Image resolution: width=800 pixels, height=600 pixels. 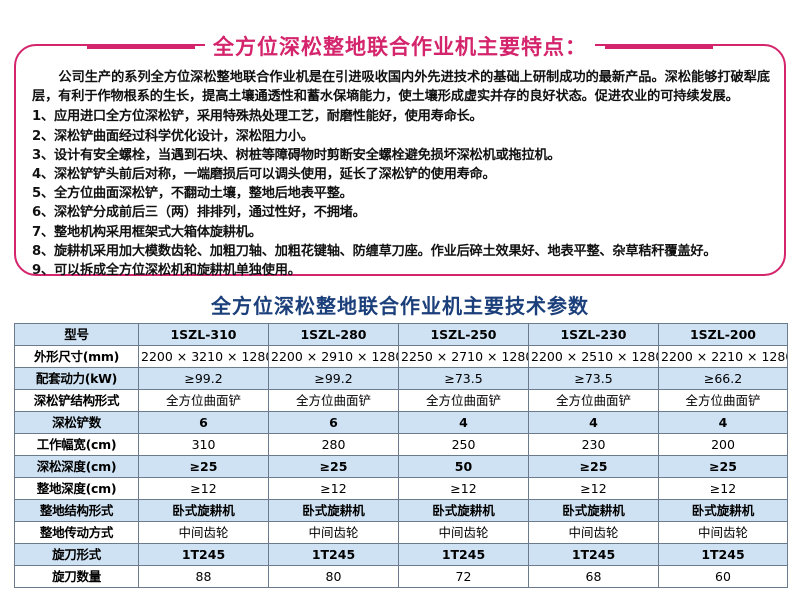 What do you see at coordinates (192, 194) in the screenshot?
I see `feature-item-5: 5、全方位曲面深松铲，不翻动土壤，整地后地表平整。` at bounding box center [192, 194].